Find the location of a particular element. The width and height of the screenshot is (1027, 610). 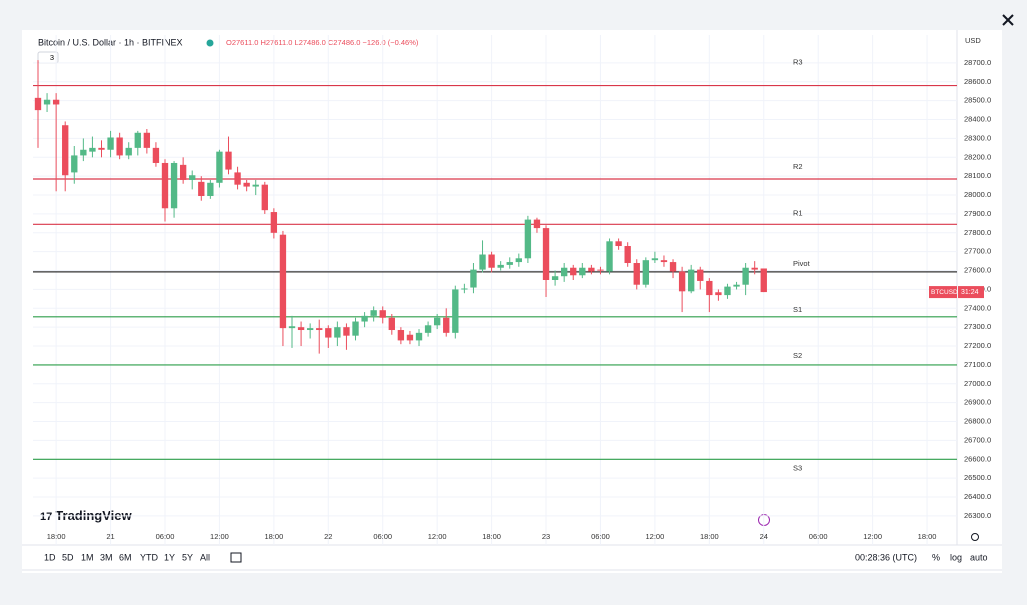

pivot-label: Pivot is located at coordinates (802, 263).